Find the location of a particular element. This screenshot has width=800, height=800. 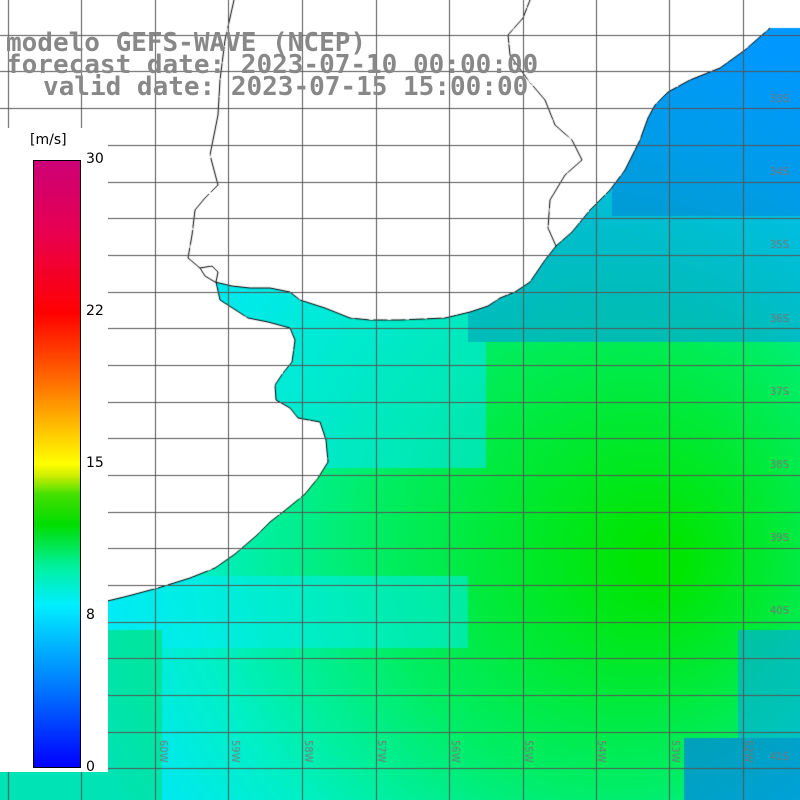

title-forecast-date: forecast date: 2023-07-10 00:00:00 is located at coordinates (272, 65).